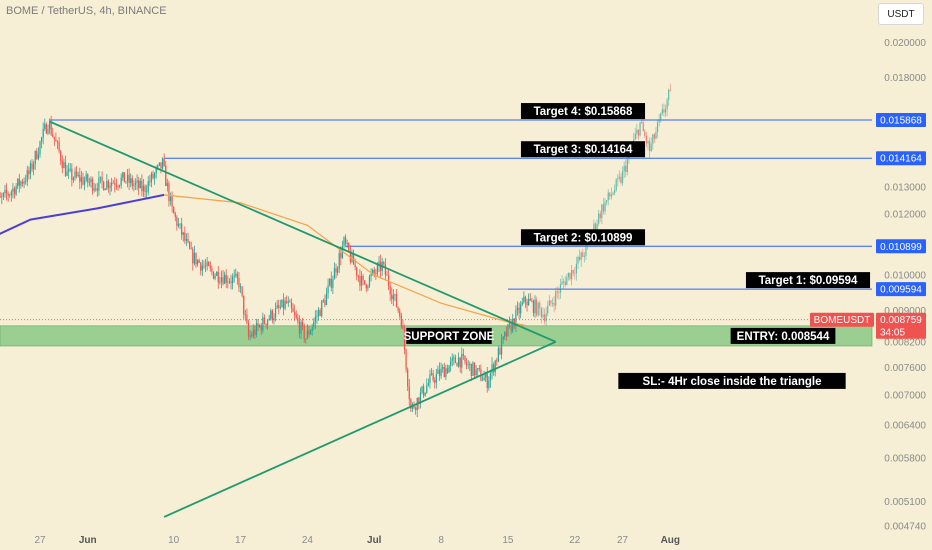  What do you see at coordinates (732, 380) in the screenshot?
I see `stop-loss-label-box` at bounding box center [732, 380].